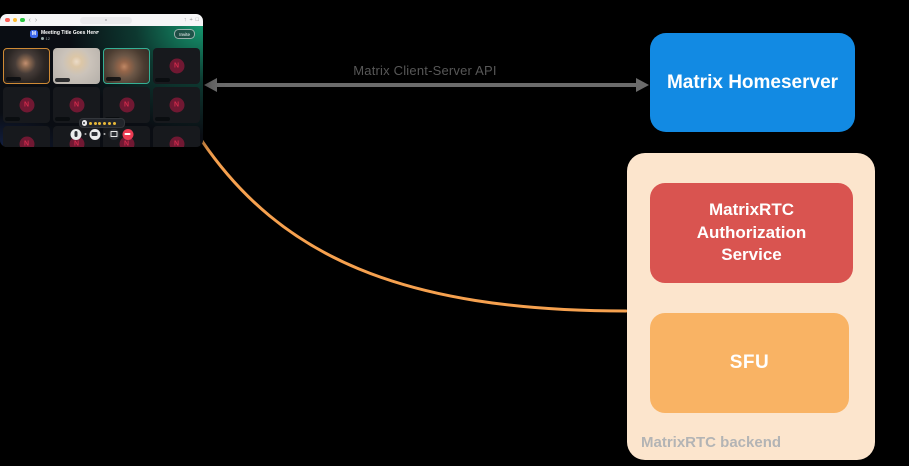 The height and width of the screenshot is (466, 909). I want to click on microphone-button, so click(75, 134).